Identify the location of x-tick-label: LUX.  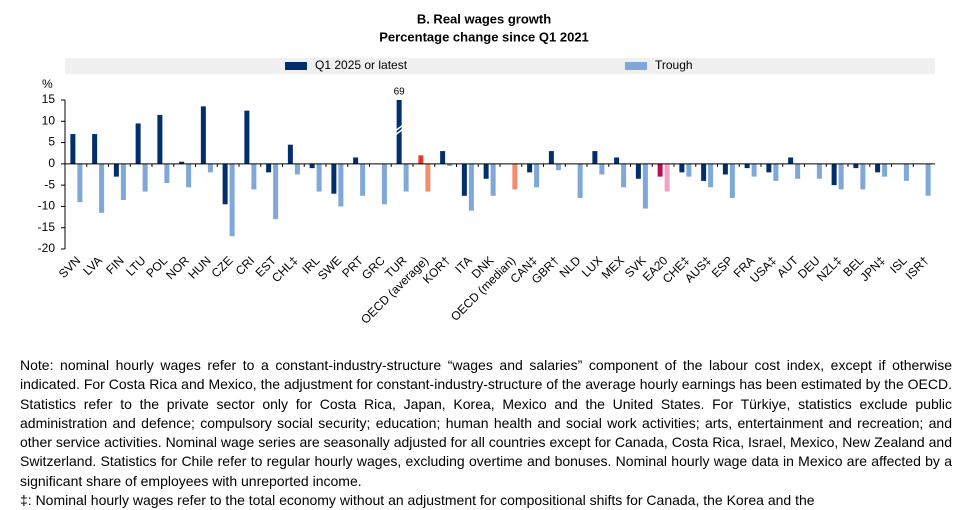
(592, 266).